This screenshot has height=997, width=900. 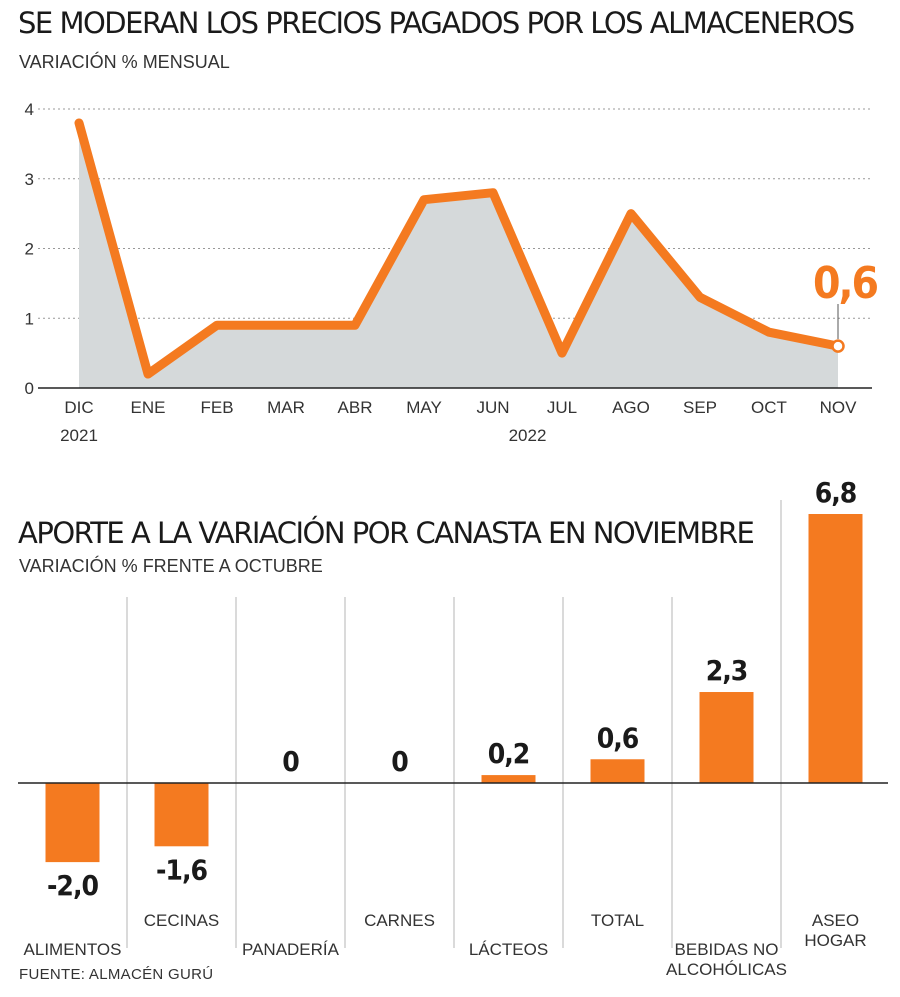 What do you see at coordinates (618, 737) in the screenshot?
I see `bar-value-label: 0,6` at bounding box center [618, 737].